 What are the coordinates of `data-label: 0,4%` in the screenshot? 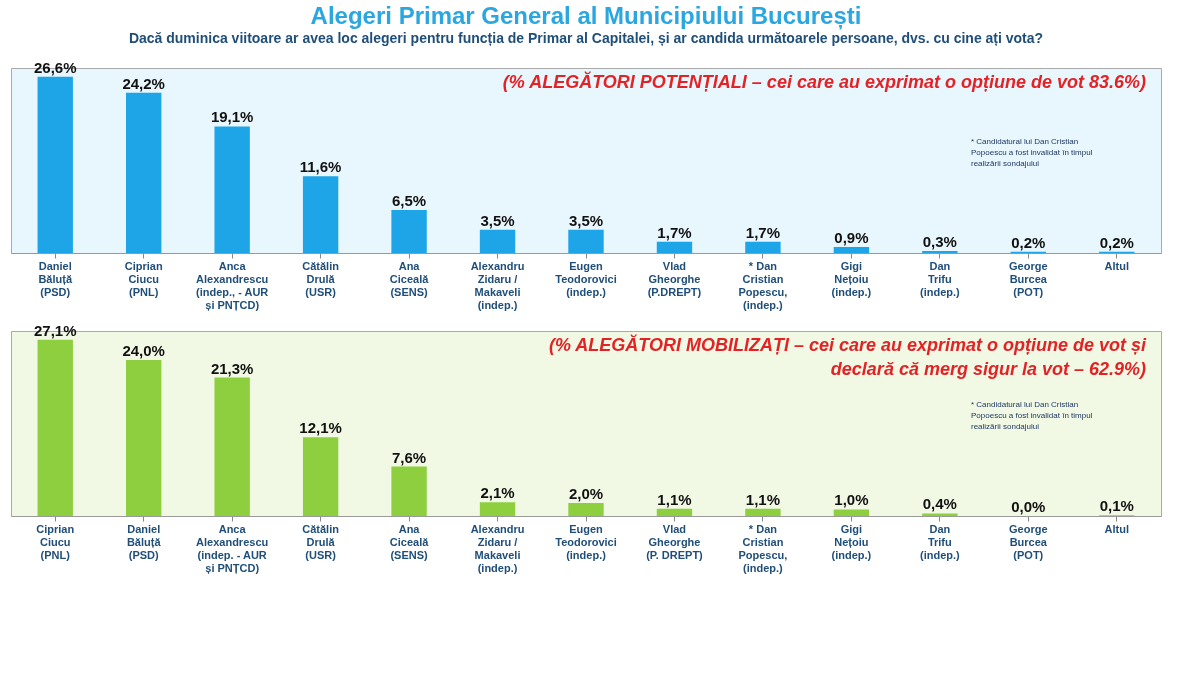 It's located at (939, 504).